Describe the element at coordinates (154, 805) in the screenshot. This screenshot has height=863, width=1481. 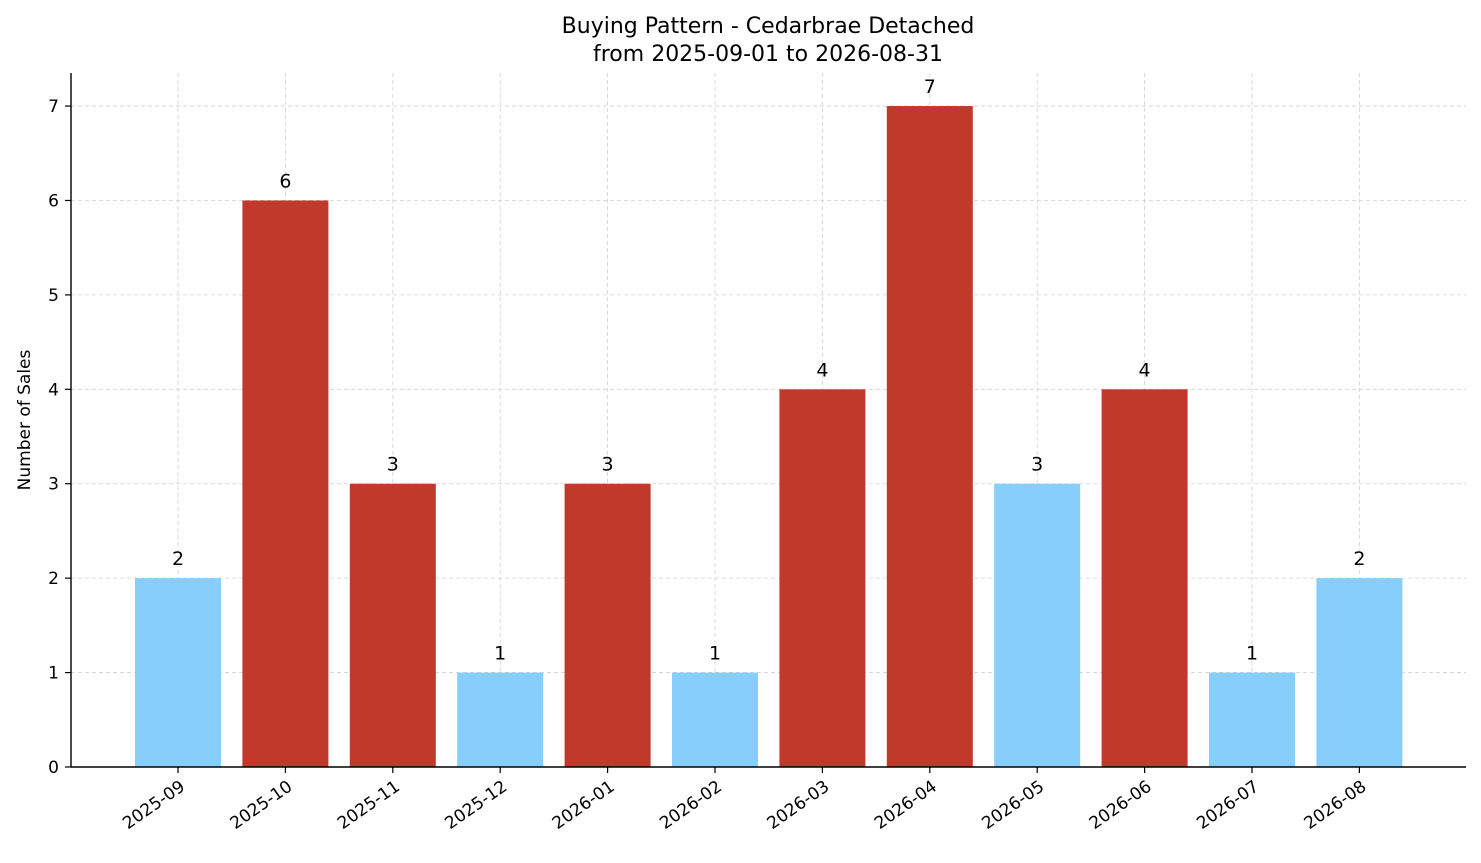
I see `x-tick-label: 2025-09` at that location.